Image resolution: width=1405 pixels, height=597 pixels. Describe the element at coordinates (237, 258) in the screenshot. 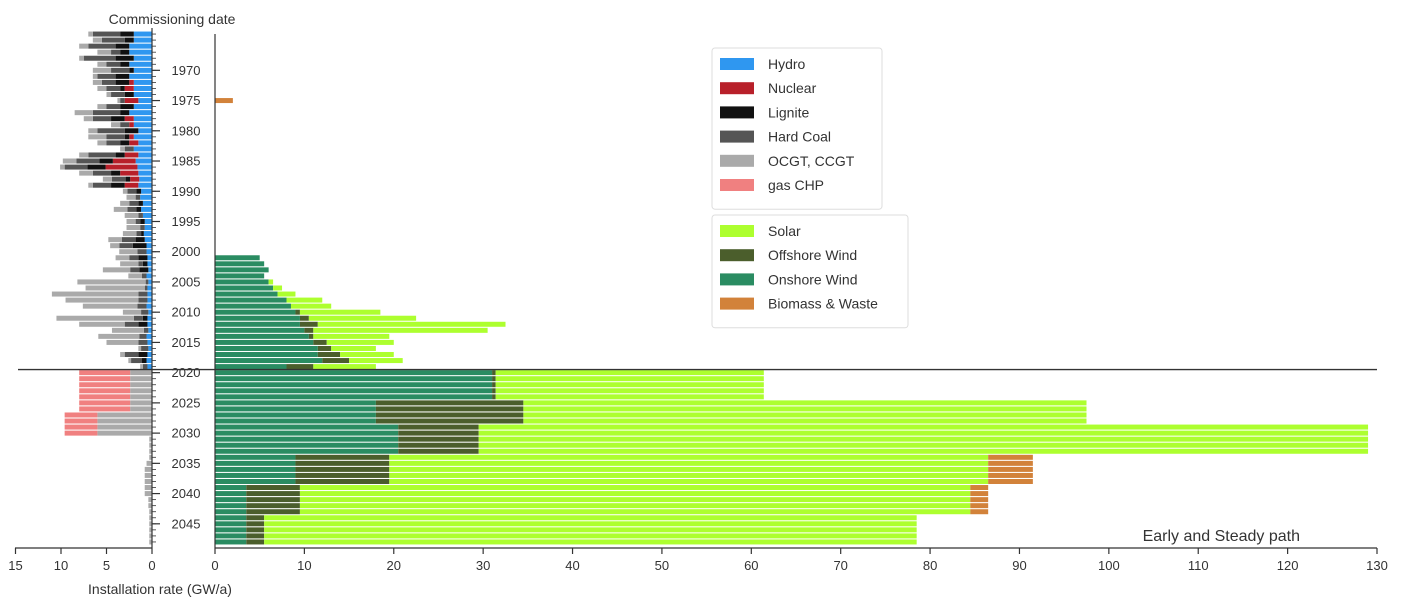

I see `bar-onshore-2001` at that location.